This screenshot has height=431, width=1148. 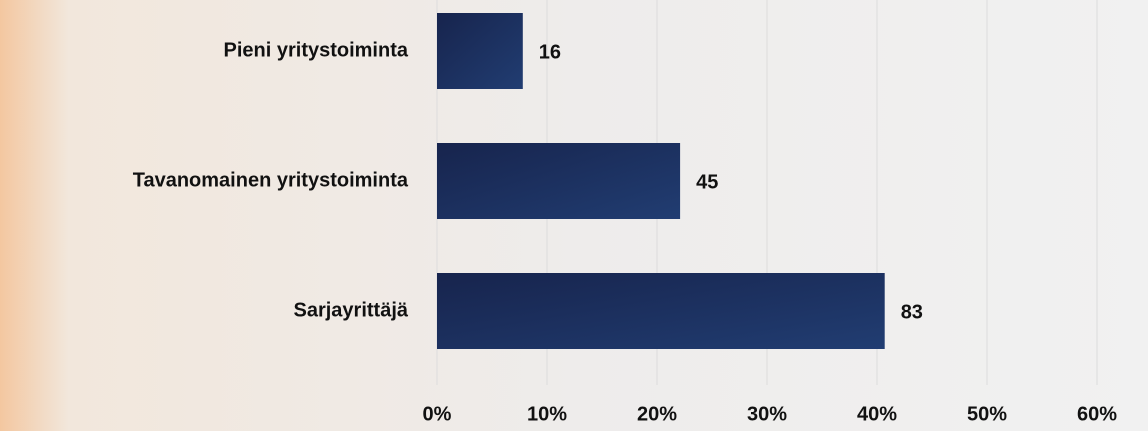 I want to click on category-label: Tavanomainen yritystoiminta, so click(x=271, y=180).